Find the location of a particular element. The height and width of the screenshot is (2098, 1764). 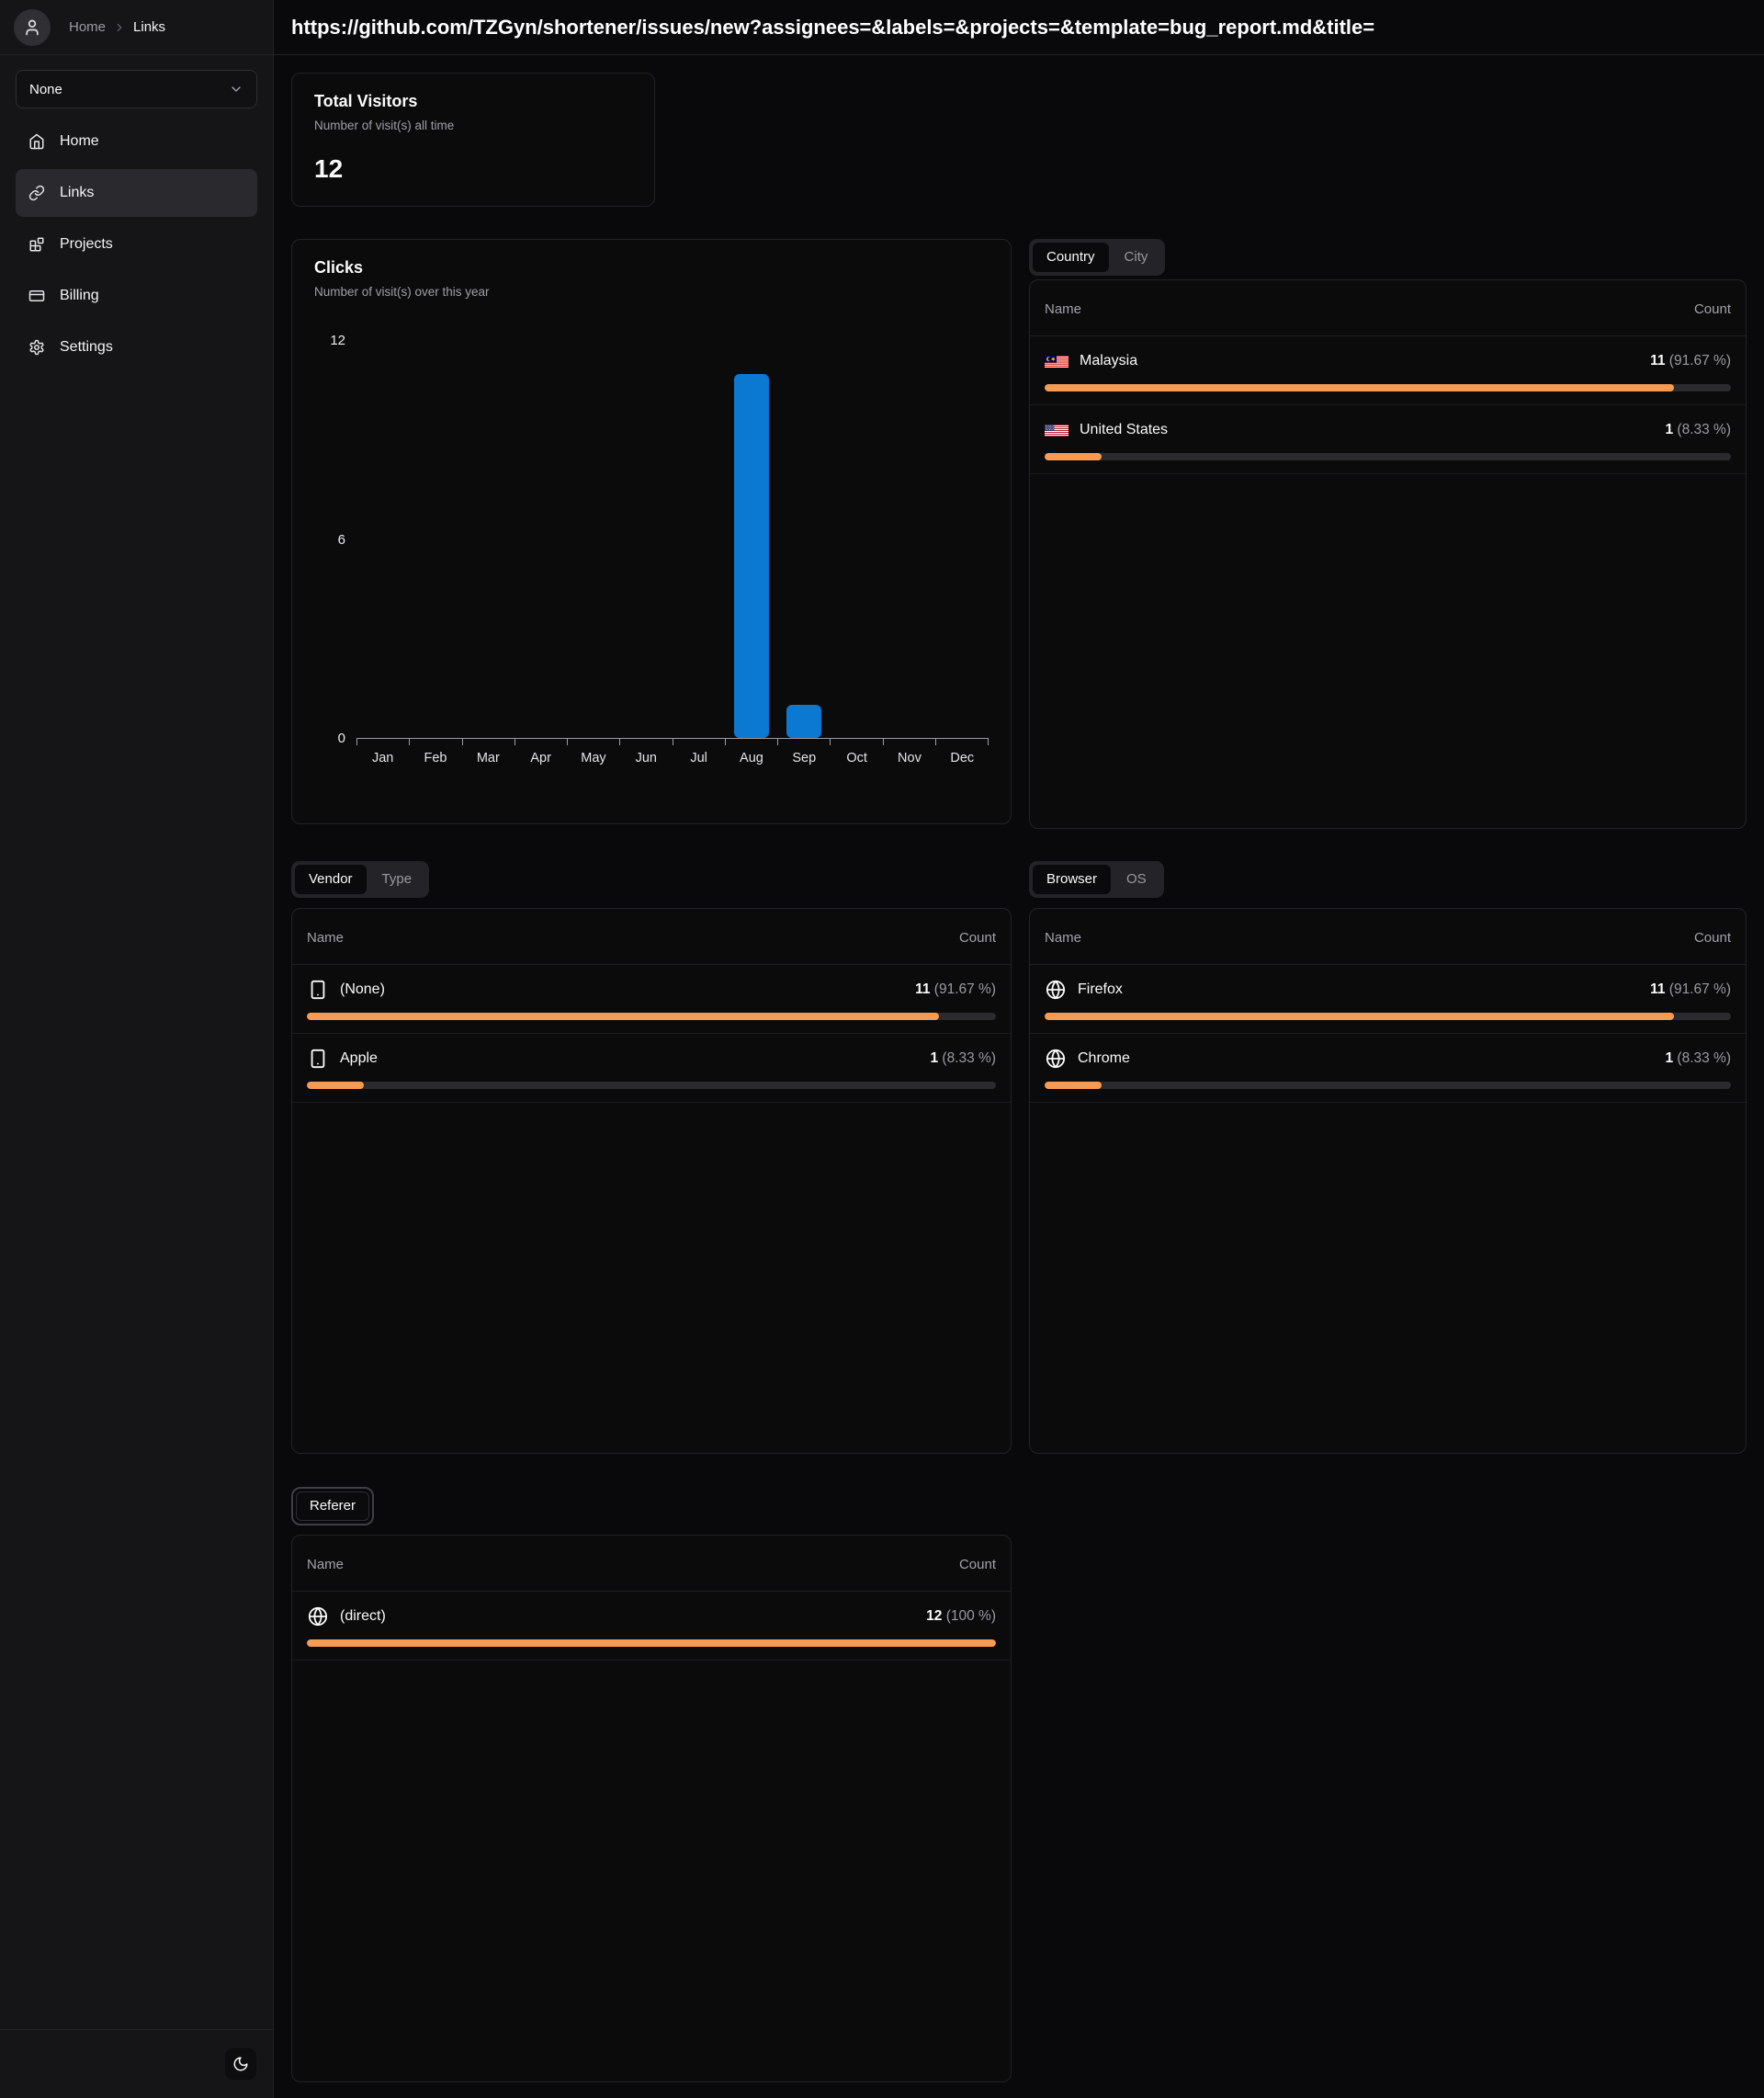

row-name: Chrome is located at coordinates (1104, 1058).